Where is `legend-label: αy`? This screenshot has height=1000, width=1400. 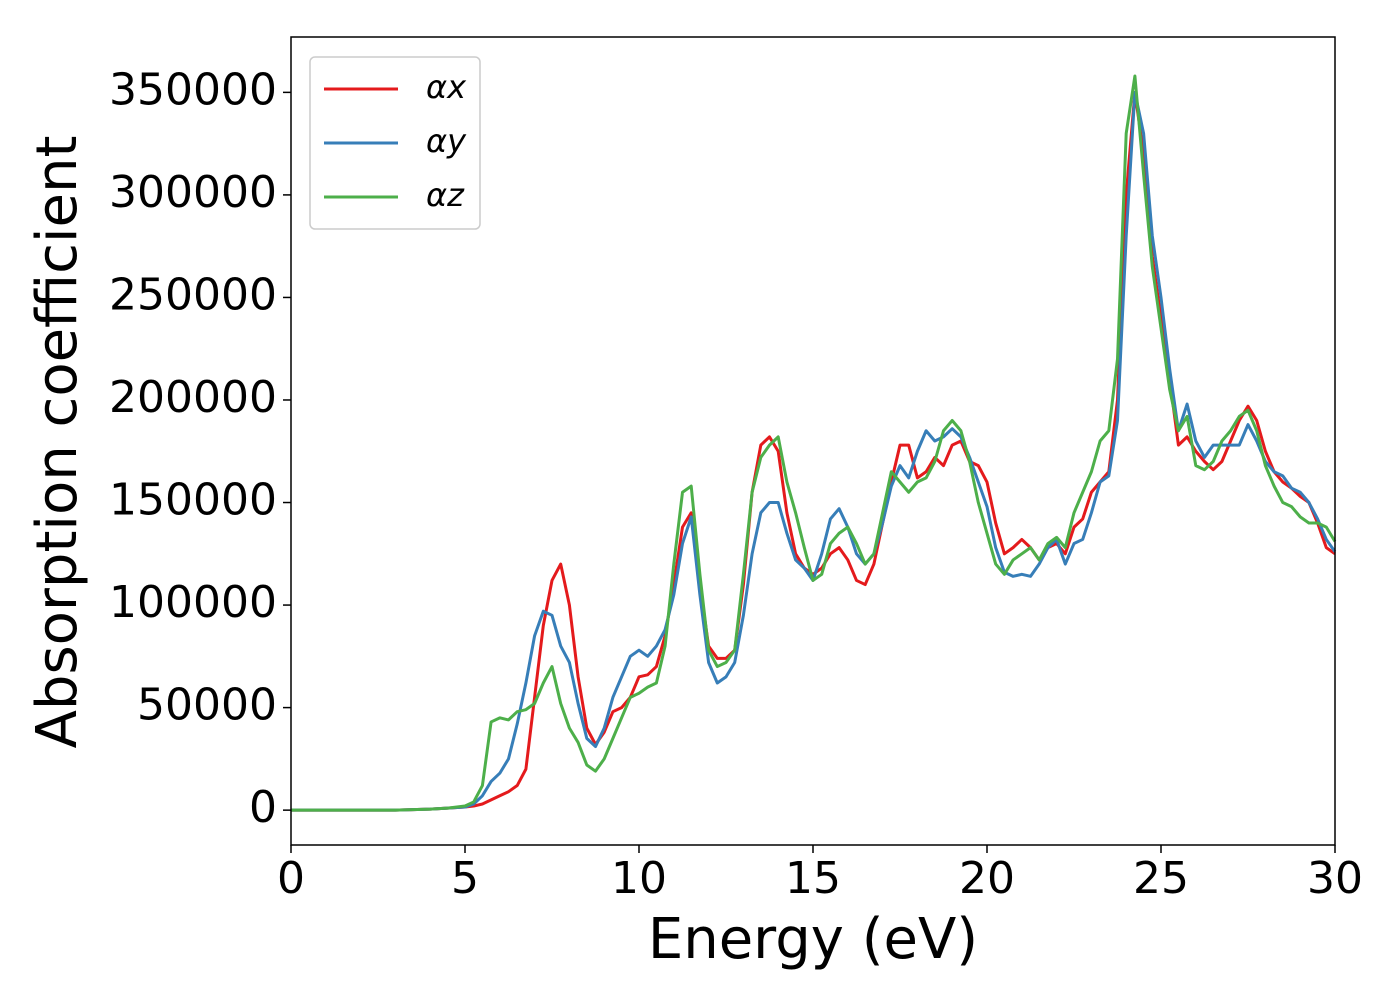 legend-label: αy is located at coordinates (446, 141).